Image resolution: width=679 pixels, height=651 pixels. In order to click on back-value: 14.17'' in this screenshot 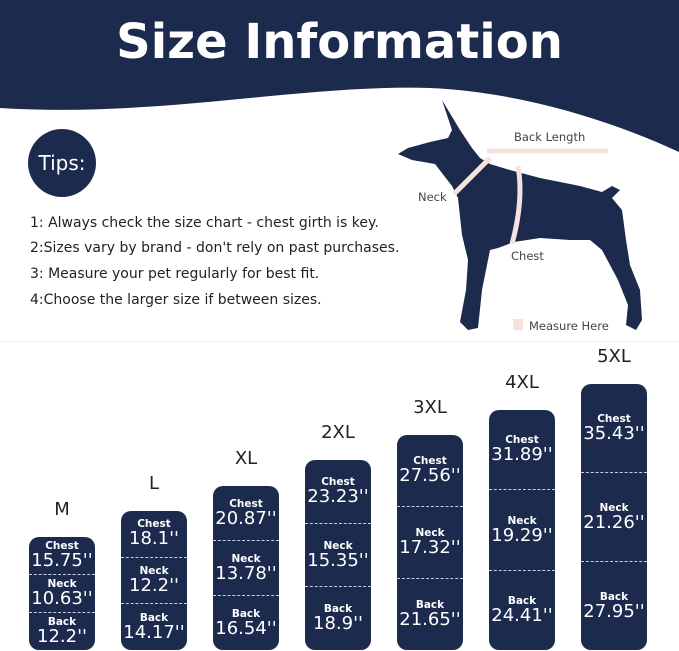, I will do `click(154, 632)`.